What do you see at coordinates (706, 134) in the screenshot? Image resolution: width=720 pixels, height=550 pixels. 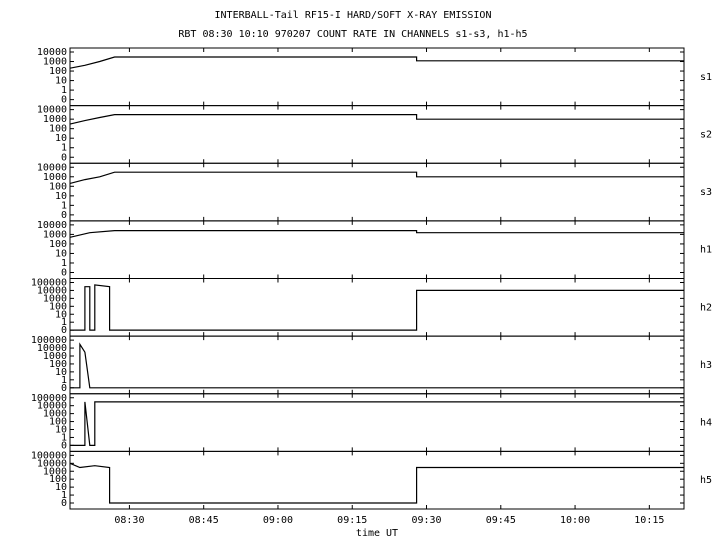 I see `panel-label: s2` at bounding box center [706, 134].